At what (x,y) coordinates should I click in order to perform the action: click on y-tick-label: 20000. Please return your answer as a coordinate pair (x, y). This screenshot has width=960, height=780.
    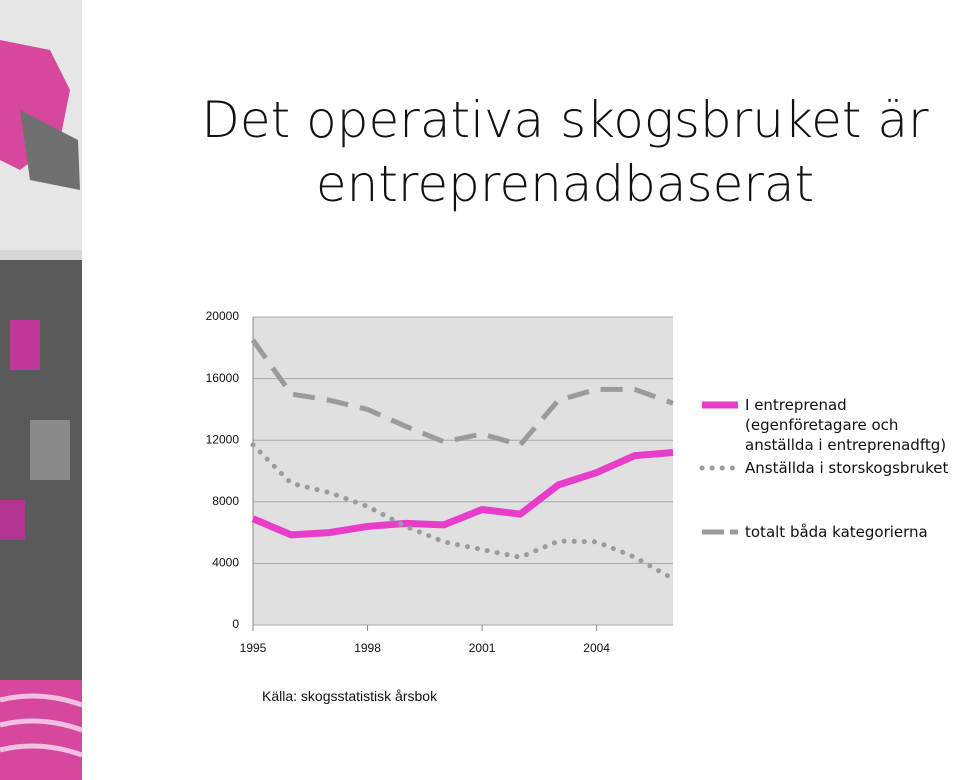
    Looking at the image, I should click on (223, 316).